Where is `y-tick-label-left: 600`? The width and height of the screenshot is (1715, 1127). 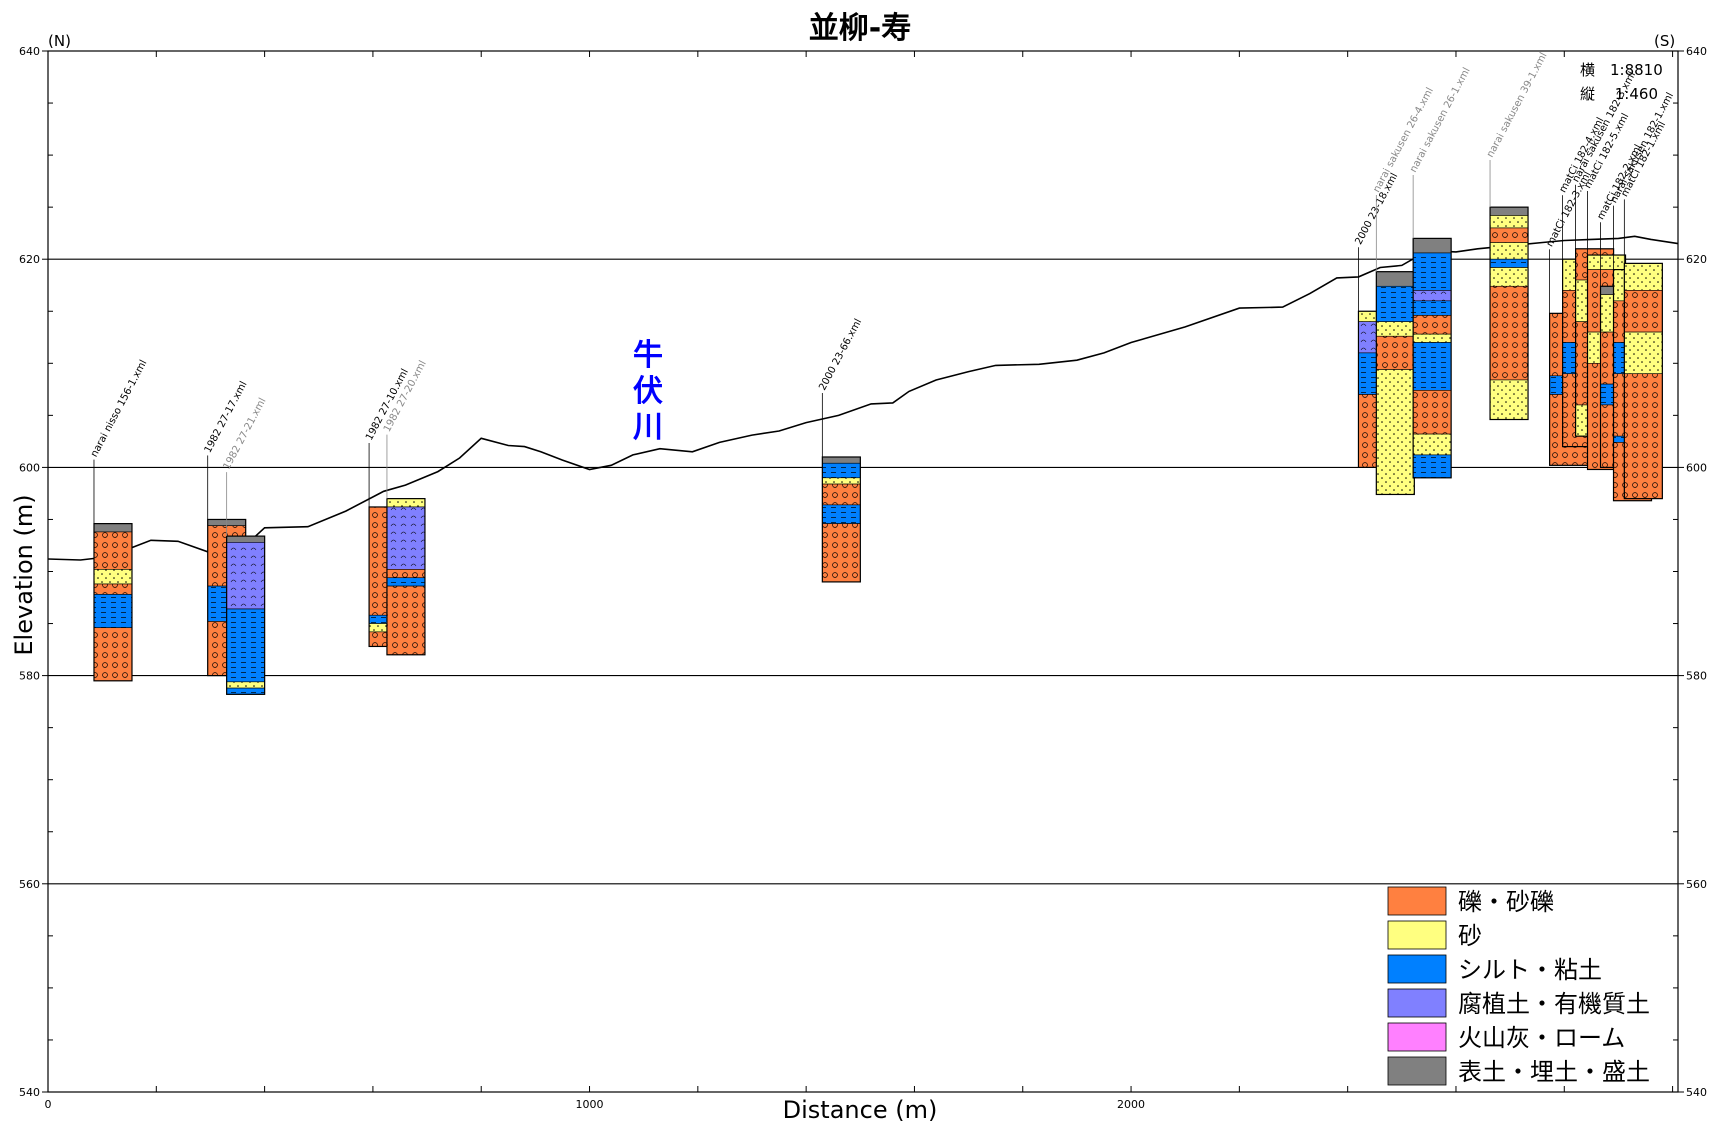
y-tick-label-left: 600 is located at coordinates (29, 467).